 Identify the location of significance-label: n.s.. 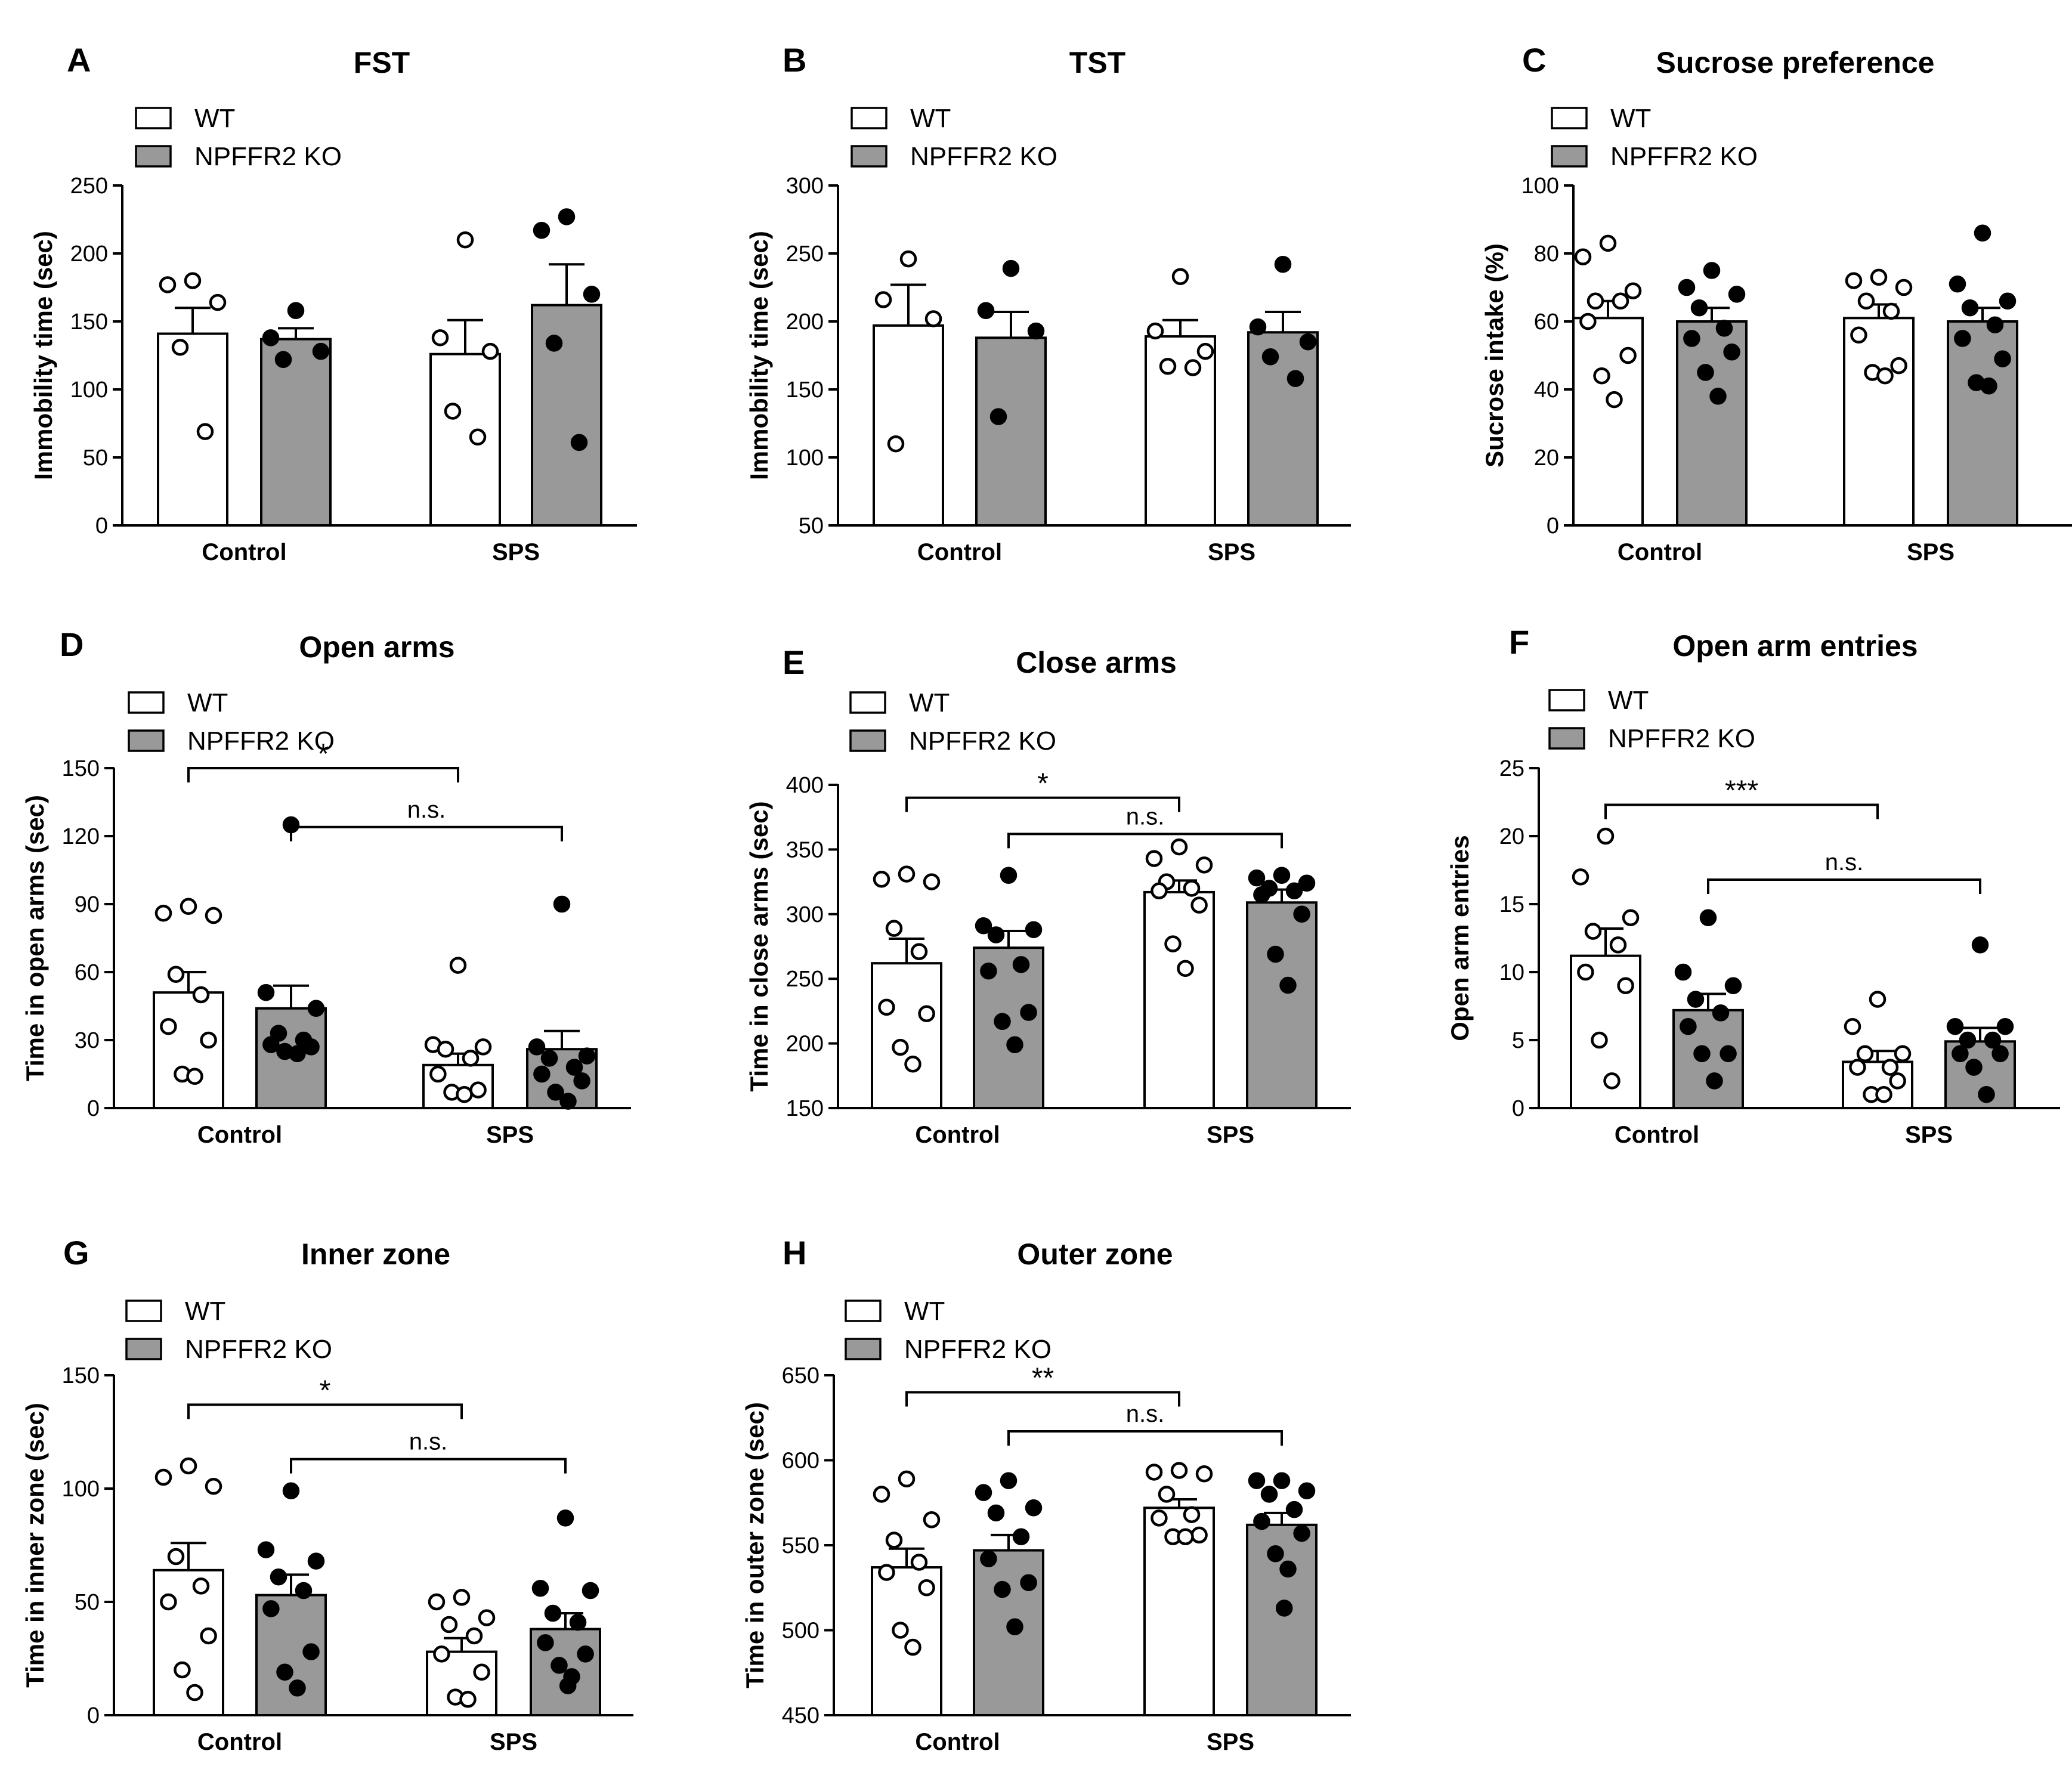
(1145, 816).